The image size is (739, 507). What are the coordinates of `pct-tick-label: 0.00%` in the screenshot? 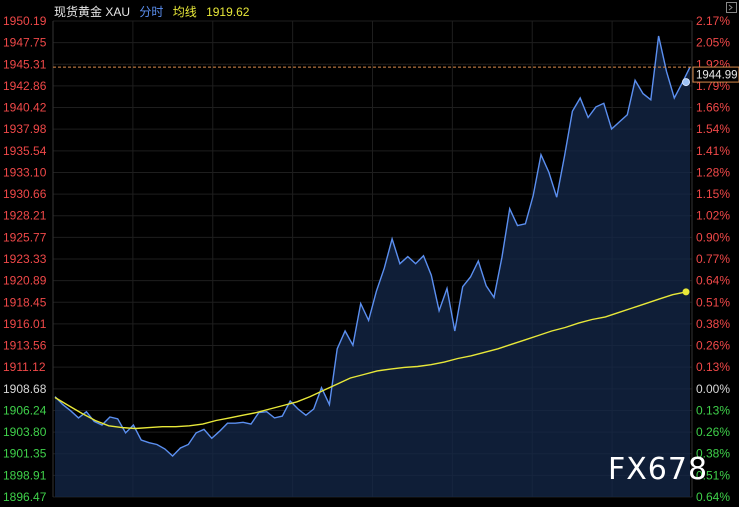 It's located at (713, 389).